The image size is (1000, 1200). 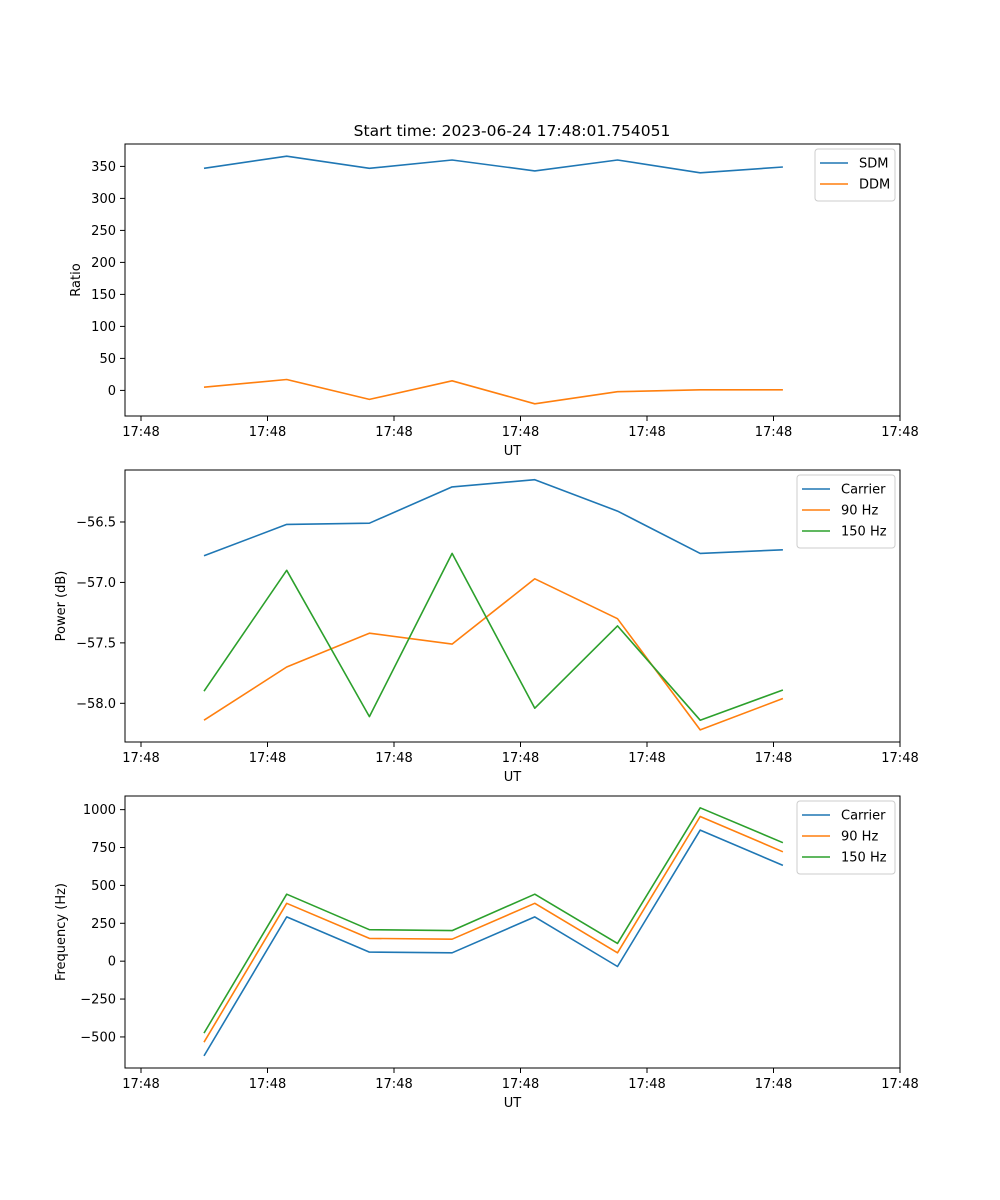 I want to click on y-tick-label: 100, so click(x=103, y=327).